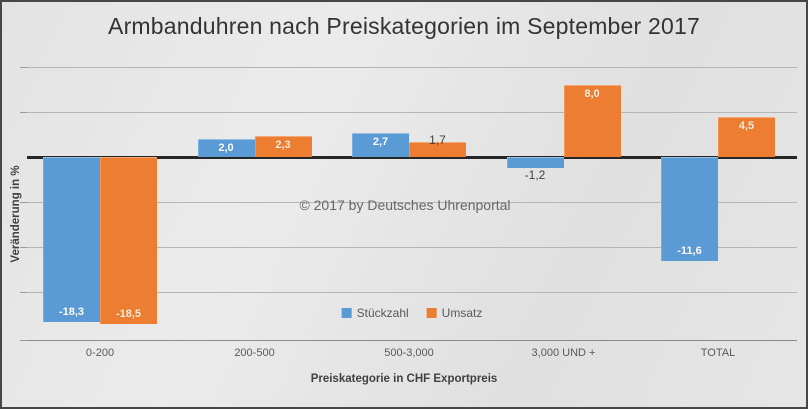  I want to click on bar-Stückzahl-500-3,000, so click(380, 144).